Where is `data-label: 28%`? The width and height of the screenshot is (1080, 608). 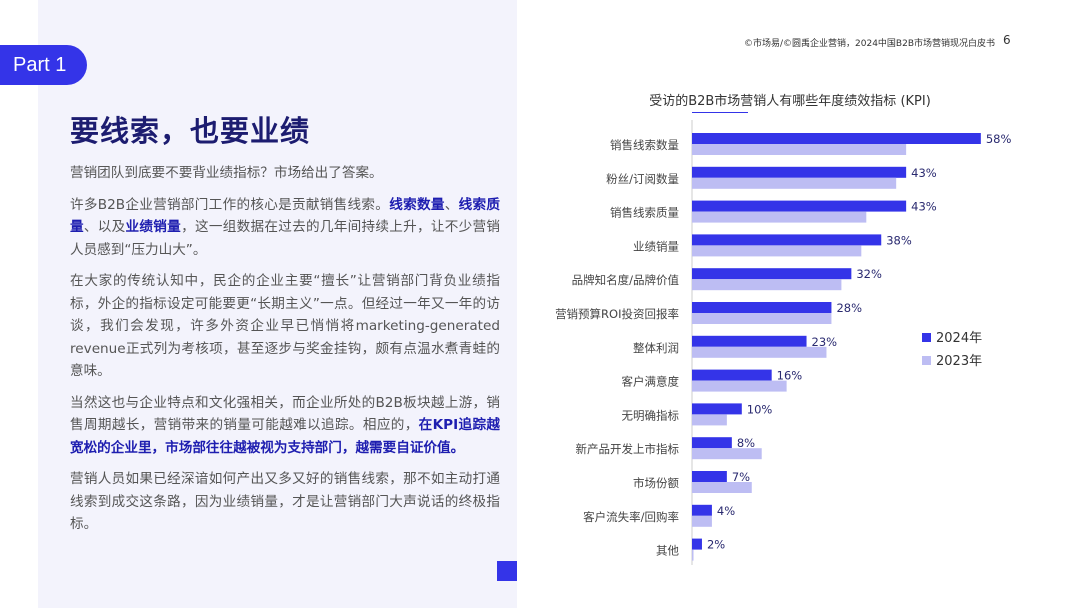 data-label: 28% is located at coordinates (849, 308).